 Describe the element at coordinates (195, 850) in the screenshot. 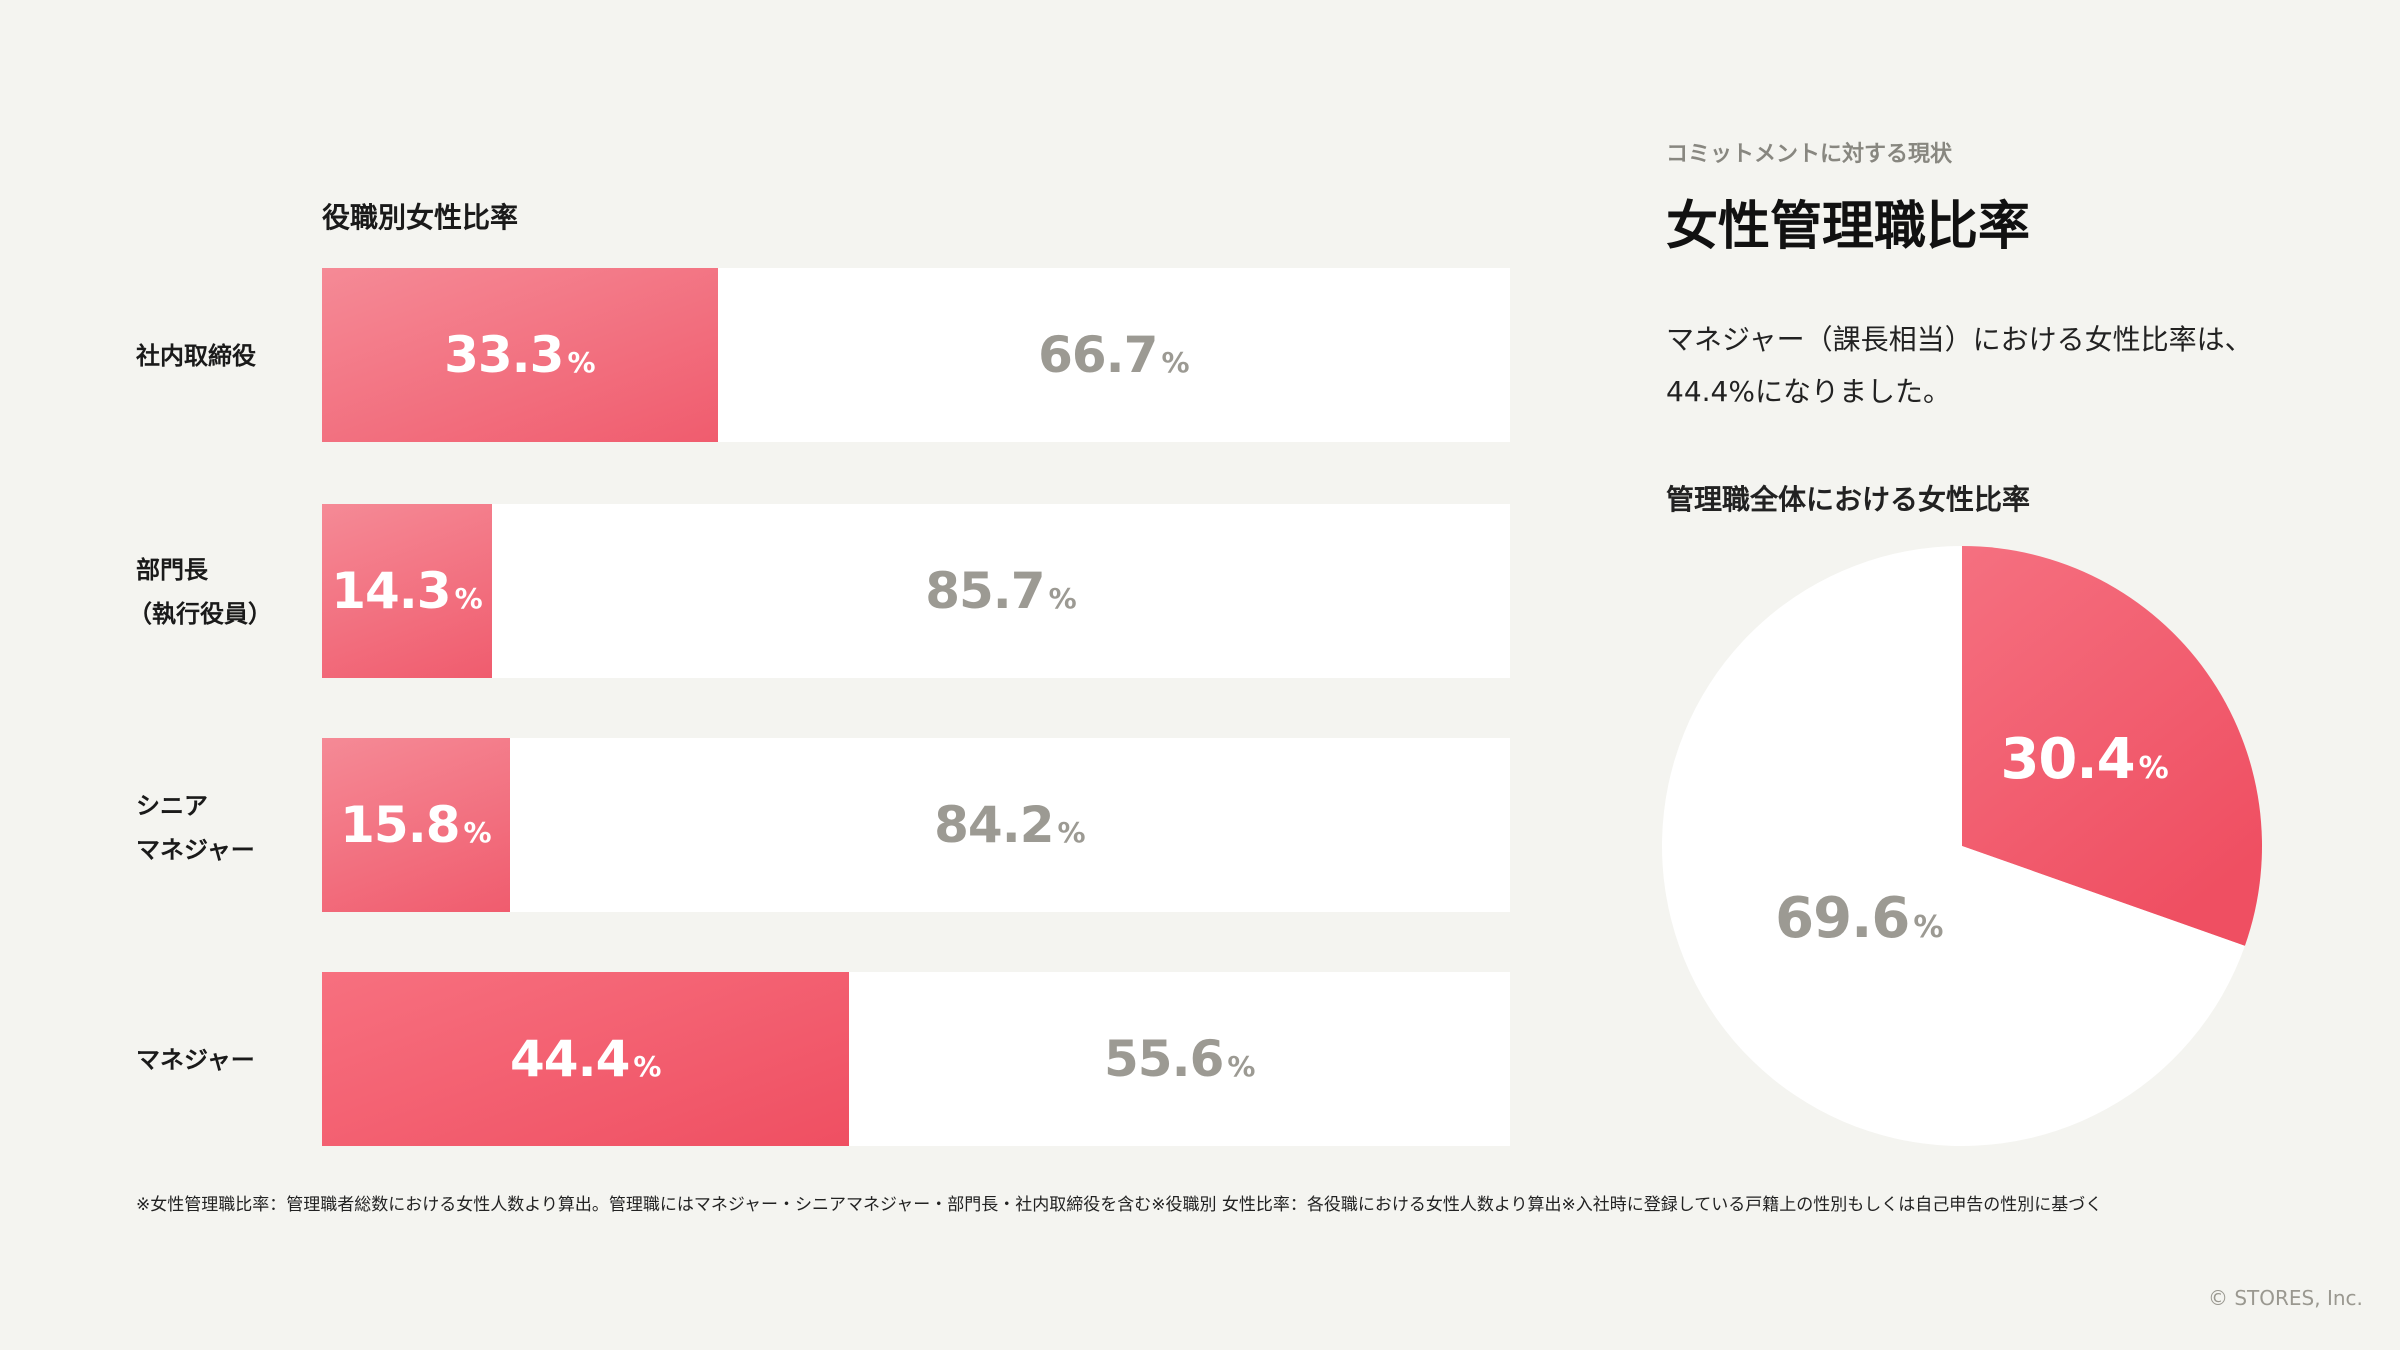

I see `row-label-2-line-1: マネジャー` at that location.